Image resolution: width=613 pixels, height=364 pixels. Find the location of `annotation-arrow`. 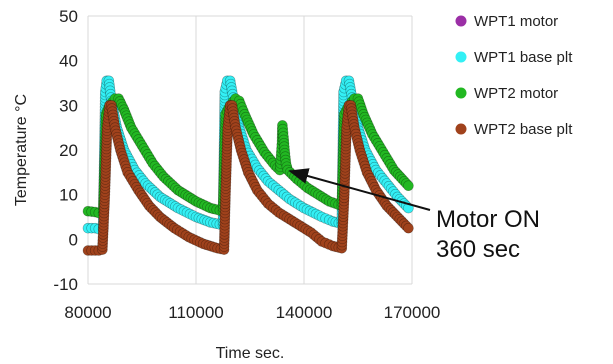

annotation-arrow is located at coordinates (359, 189).